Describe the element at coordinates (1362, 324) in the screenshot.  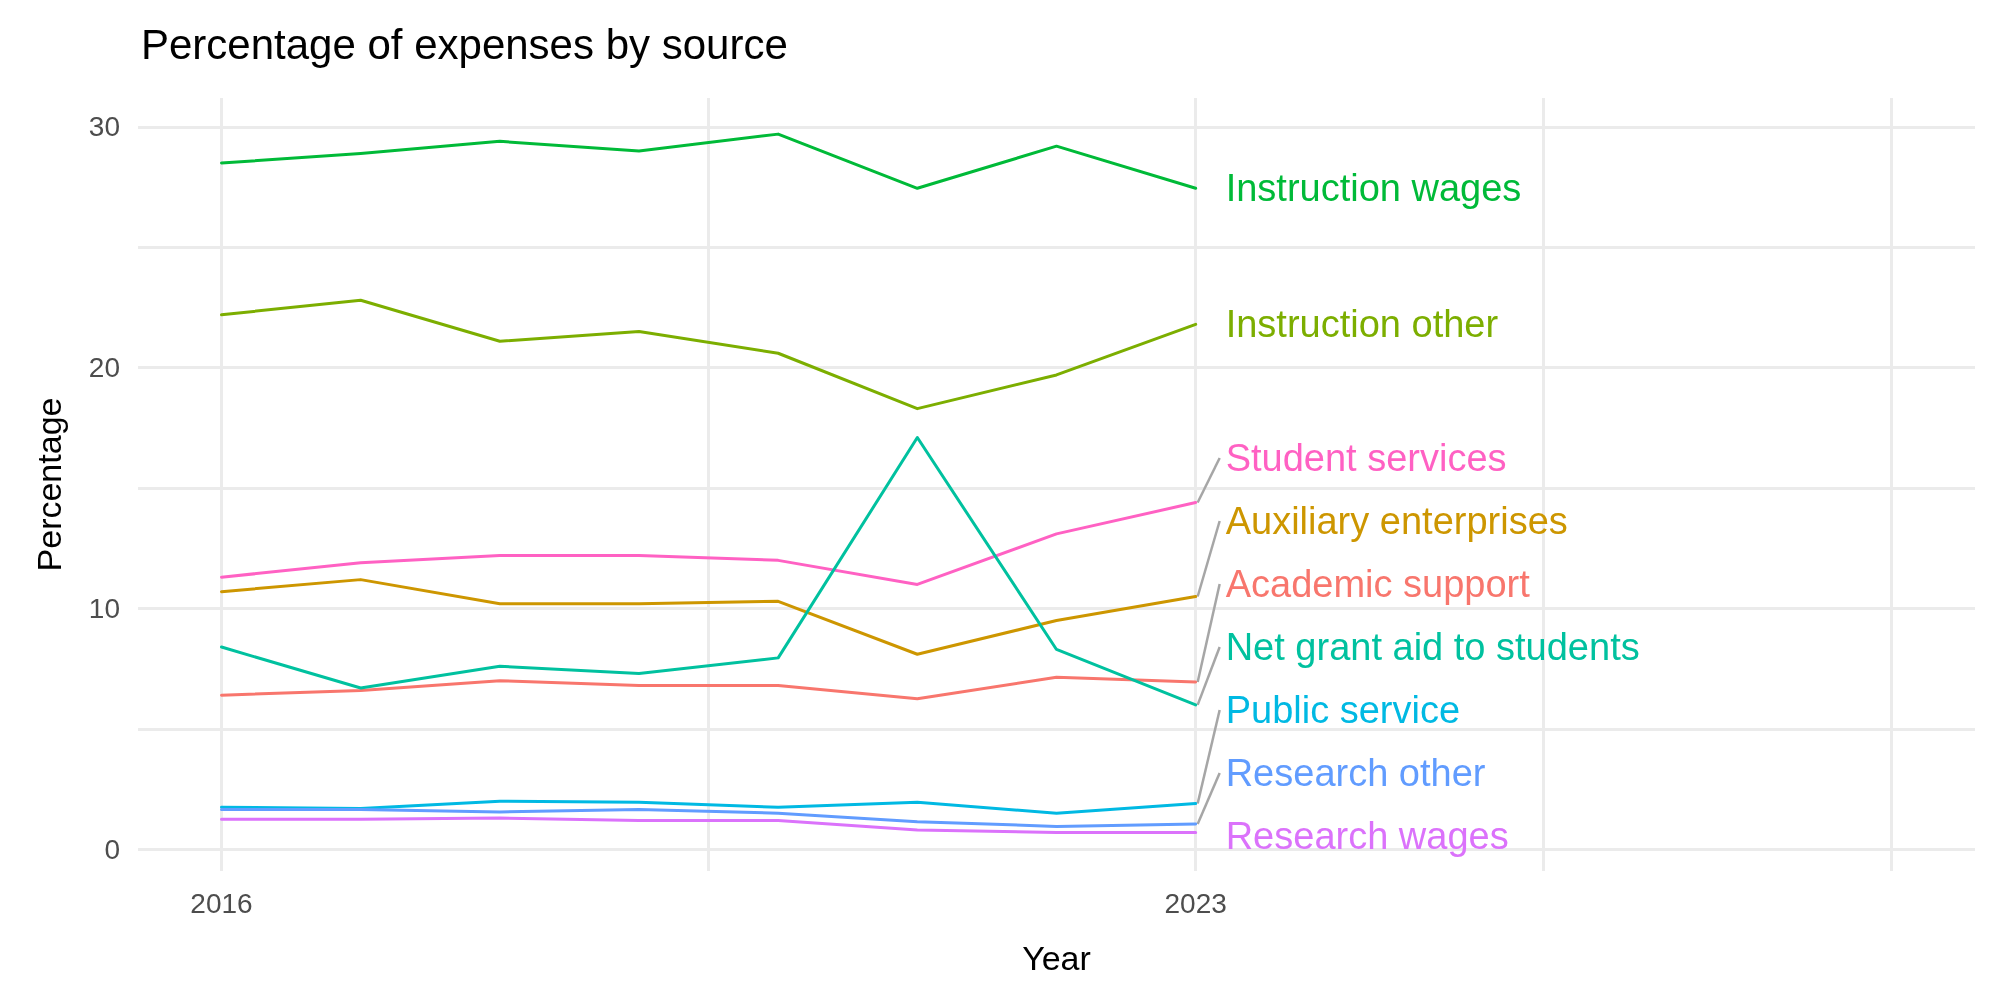
I see `series-label: Instruction other` at that location.